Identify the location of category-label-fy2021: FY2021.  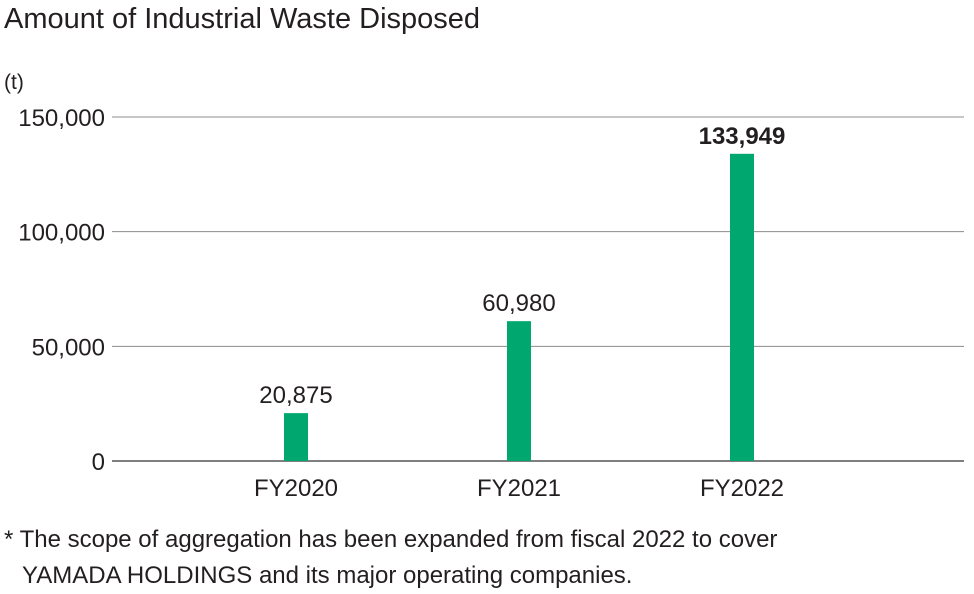
(519, 488).